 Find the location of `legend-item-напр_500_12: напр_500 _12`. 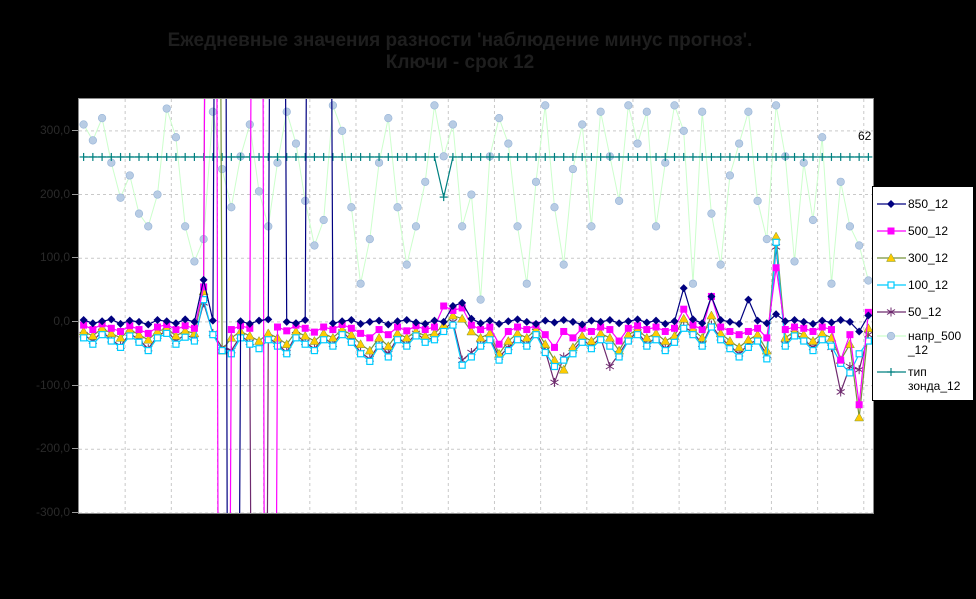

legend-item-напр_500_12: напр_500 _12 is located at coordinates (924, 343).